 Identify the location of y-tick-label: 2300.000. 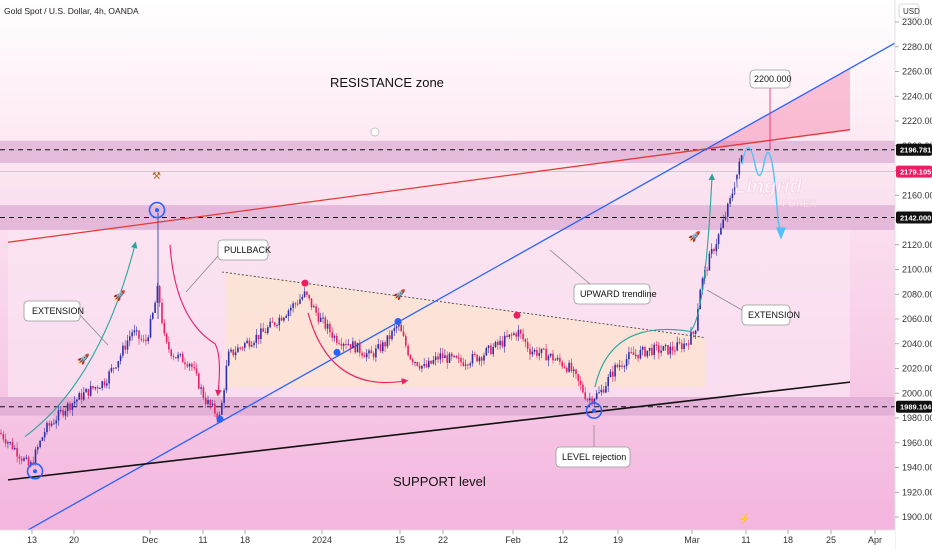
(917, 22).